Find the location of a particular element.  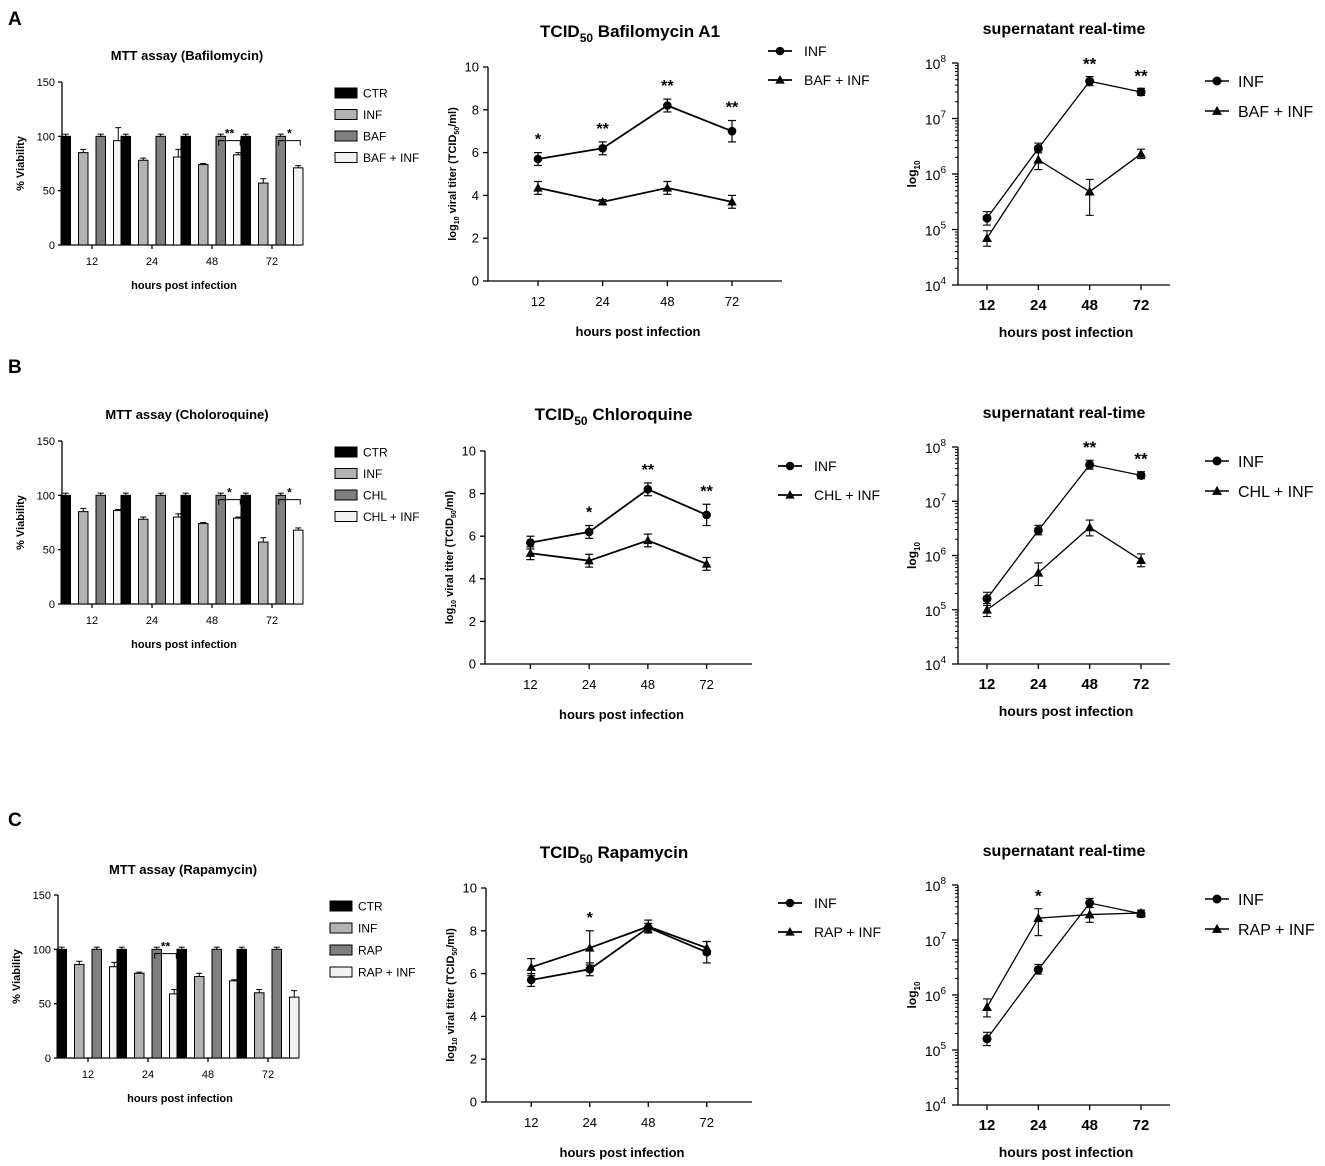

significance-bracket is located at coordinates (229, 502).